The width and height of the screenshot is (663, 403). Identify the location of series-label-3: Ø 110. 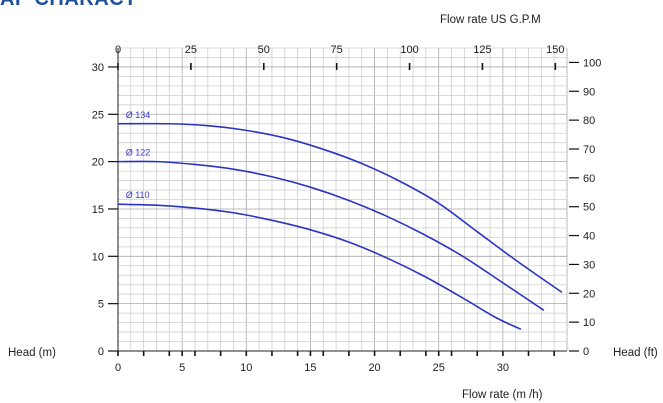
(138, 195).